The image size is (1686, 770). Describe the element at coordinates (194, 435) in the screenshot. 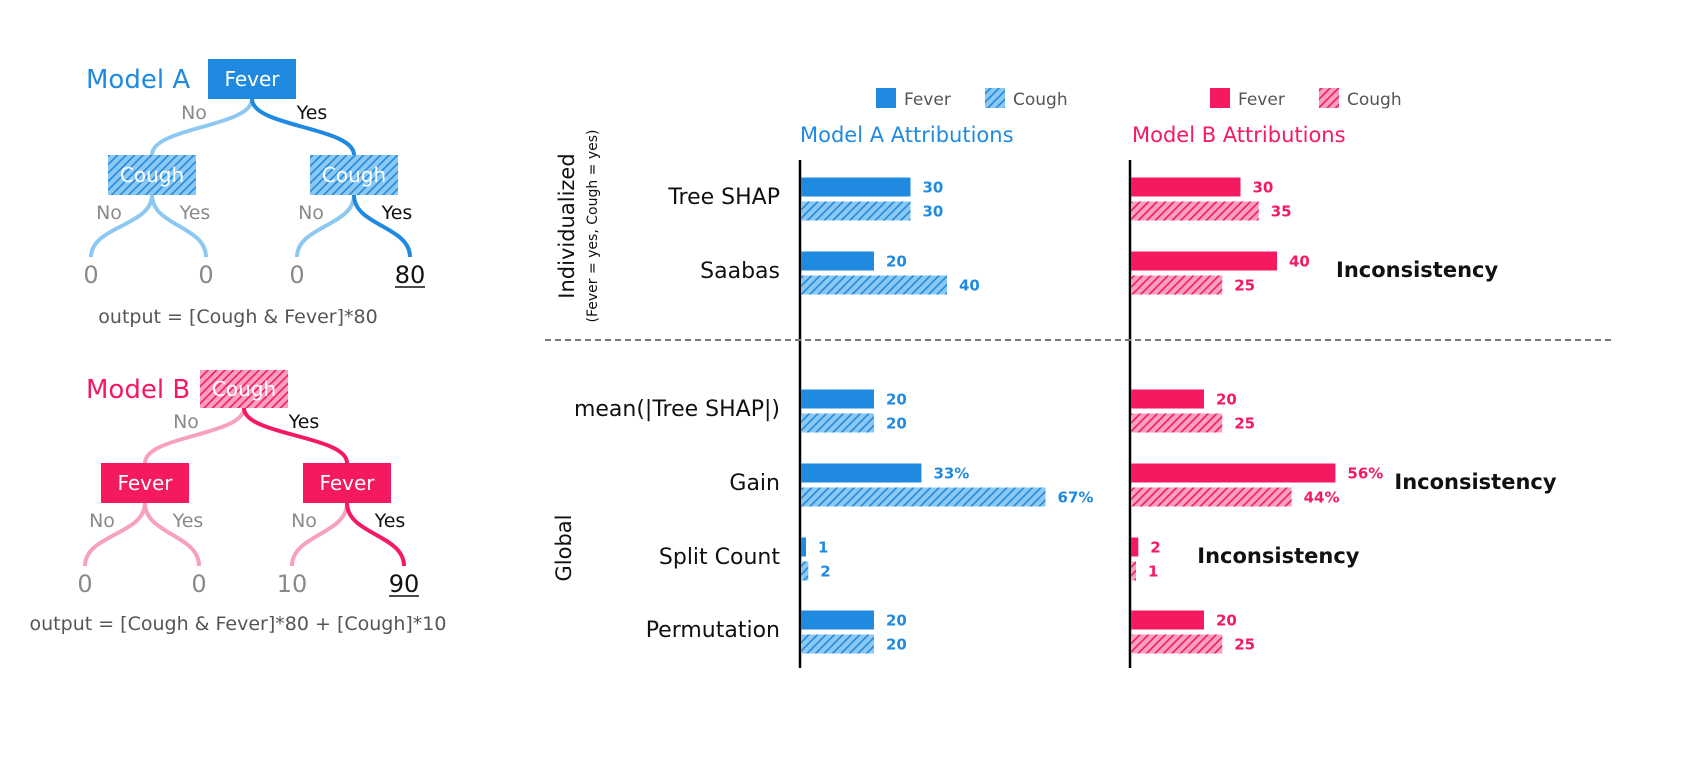

I see `edge-root-no` at that location.